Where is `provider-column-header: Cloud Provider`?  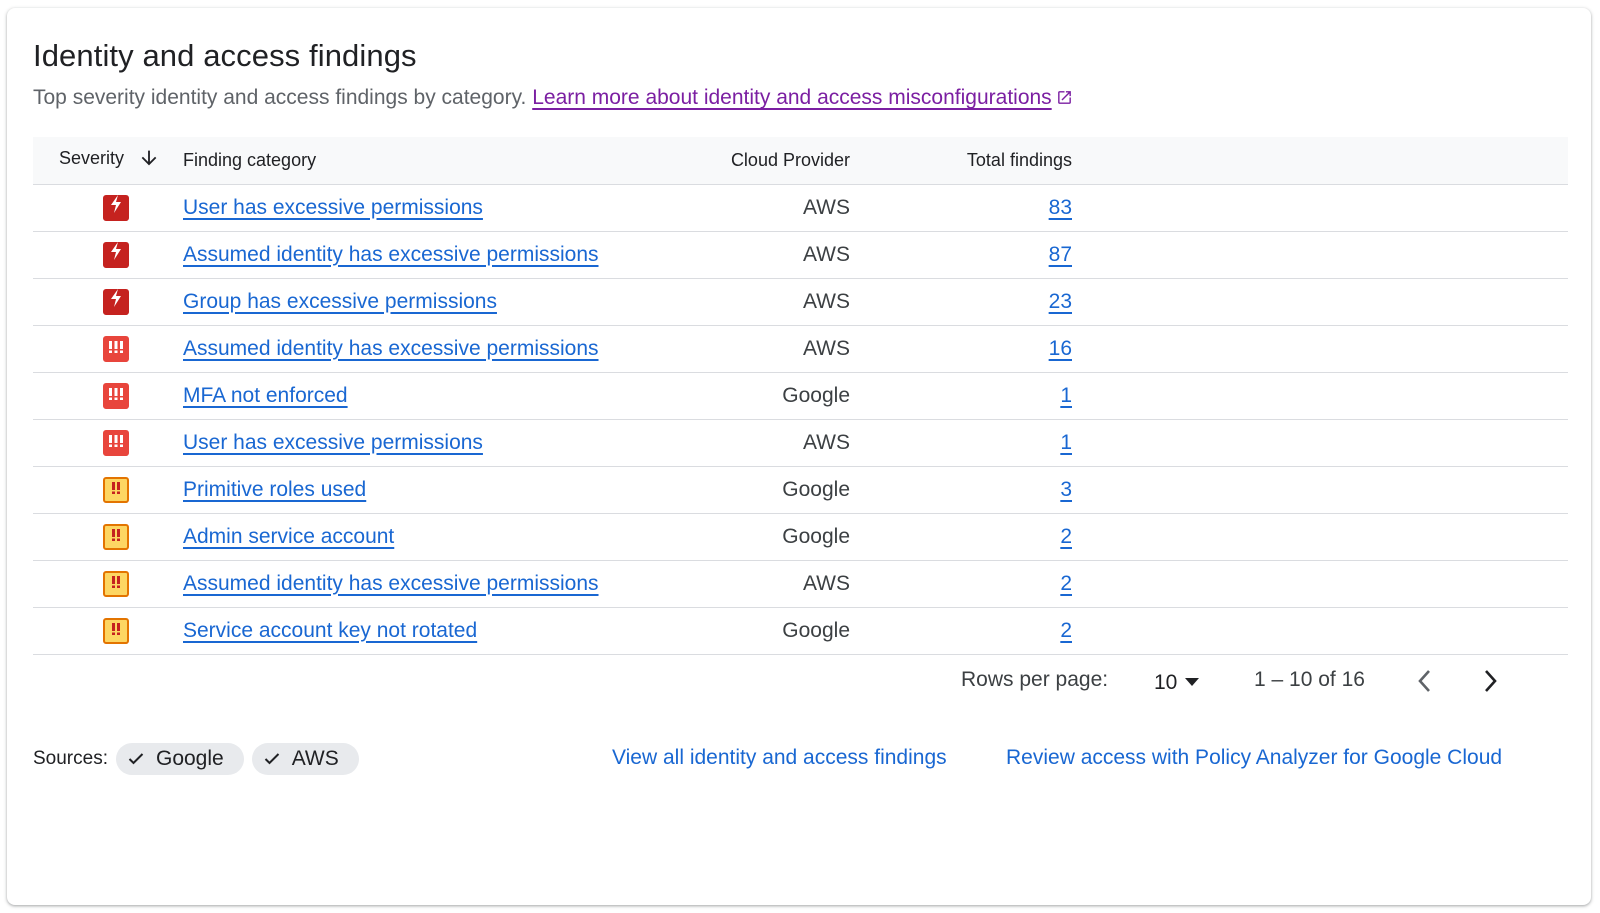 provider-column-header: Cloud Provider is located at coordinates (741, 161).